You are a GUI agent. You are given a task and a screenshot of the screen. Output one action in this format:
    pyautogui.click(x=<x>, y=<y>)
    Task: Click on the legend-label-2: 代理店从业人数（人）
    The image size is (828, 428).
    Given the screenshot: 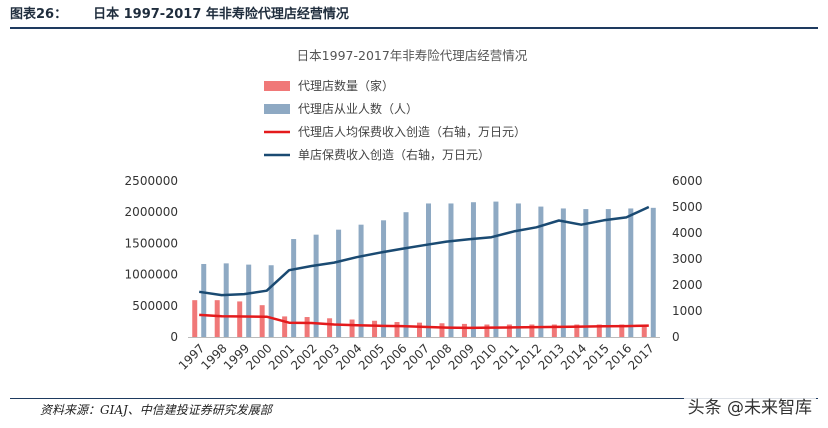 What is the action you would take?
    pyautogui.click(x=358, y=108)
    